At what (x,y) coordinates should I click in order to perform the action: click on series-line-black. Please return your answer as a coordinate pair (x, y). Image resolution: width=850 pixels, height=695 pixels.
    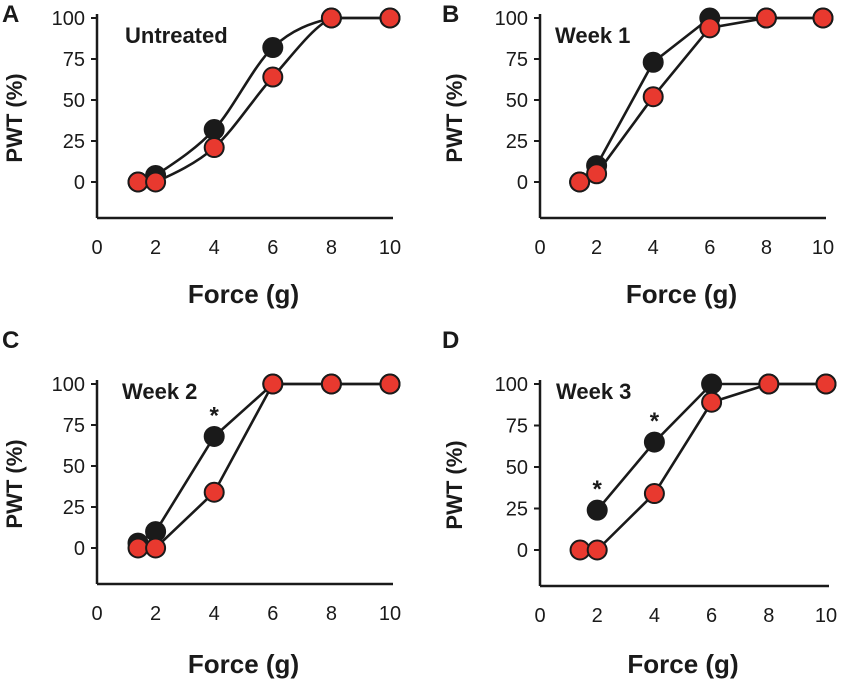
    Looking at the image, I should click on (263, 463).